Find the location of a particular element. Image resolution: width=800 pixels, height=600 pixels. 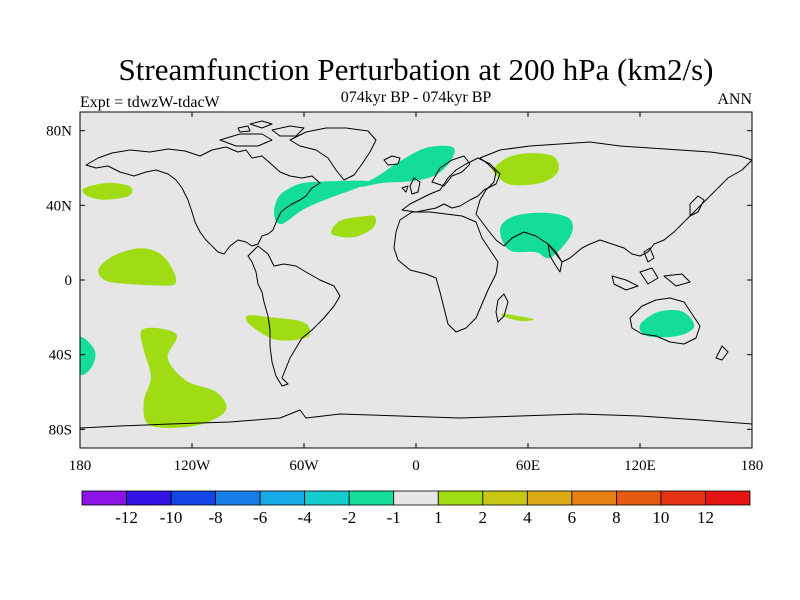

anomaly-region-south-america is located at coordinates (278, 328).